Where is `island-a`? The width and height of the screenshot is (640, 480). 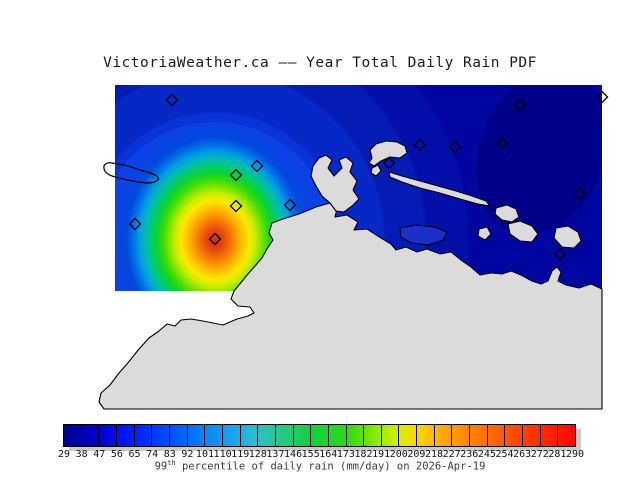
island-a is located at coordinates (507, 213).